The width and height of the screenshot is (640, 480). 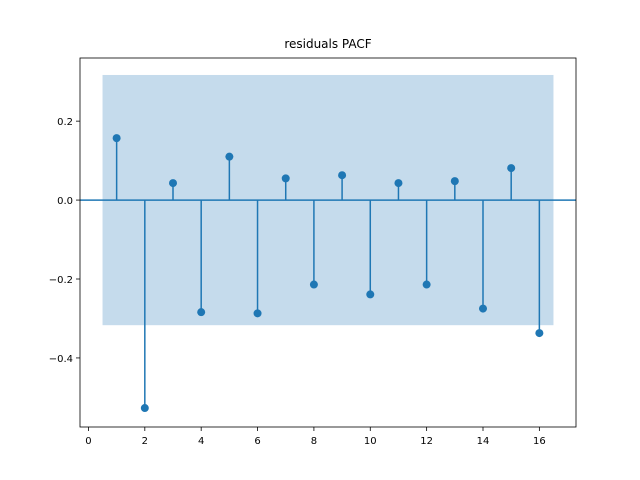 What do you see at coordinates (65, 201) in the screenshot?
I see `y-tick-label-2: 0.0` at bounding box center [65, 201].